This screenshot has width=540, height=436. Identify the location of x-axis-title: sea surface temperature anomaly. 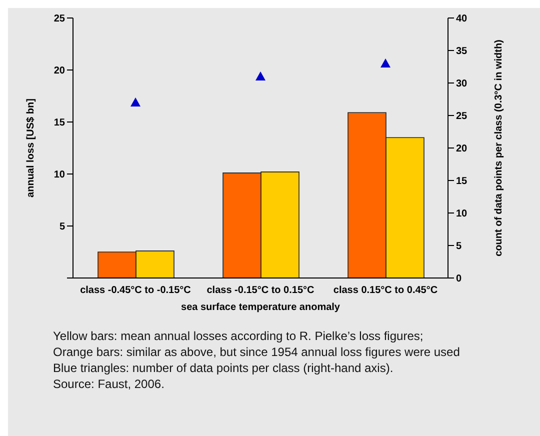
(260, 307).